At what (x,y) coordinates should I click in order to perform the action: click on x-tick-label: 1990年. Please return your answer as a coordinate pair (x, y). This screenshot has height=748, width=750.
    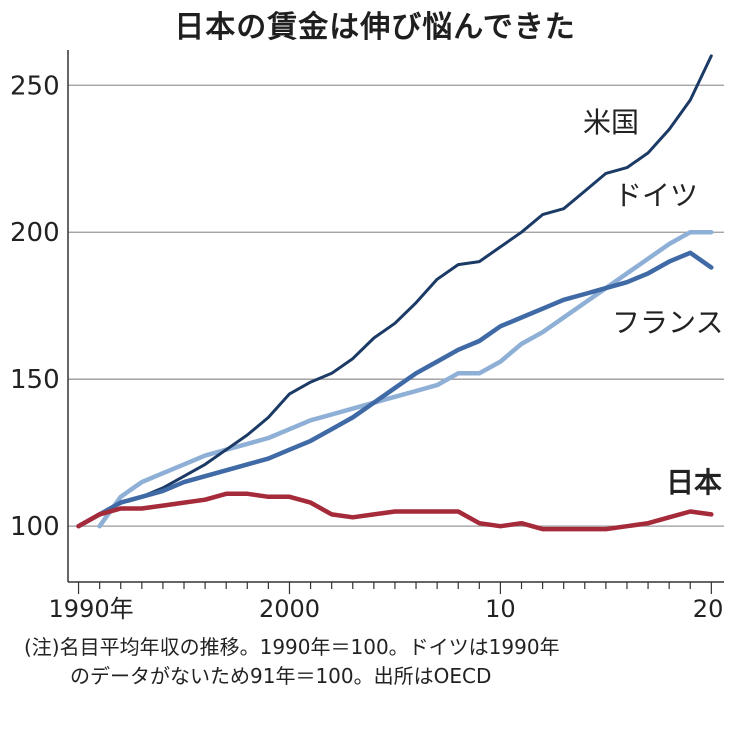
    Looking at the image, I should click on (91, 609).